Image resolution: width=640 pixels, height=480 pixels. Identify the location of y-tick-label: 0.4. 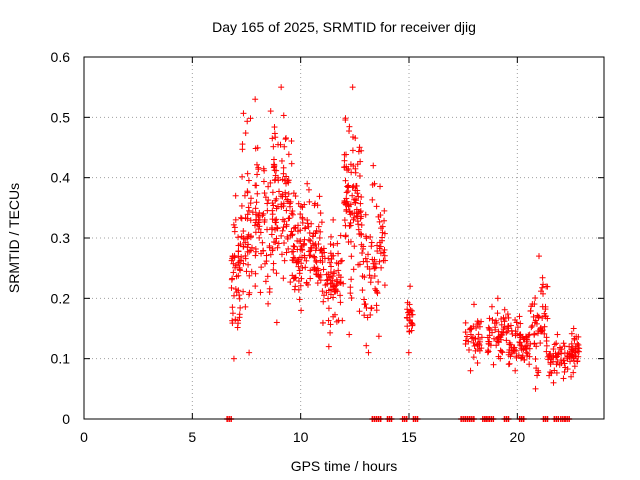
(61, 178).